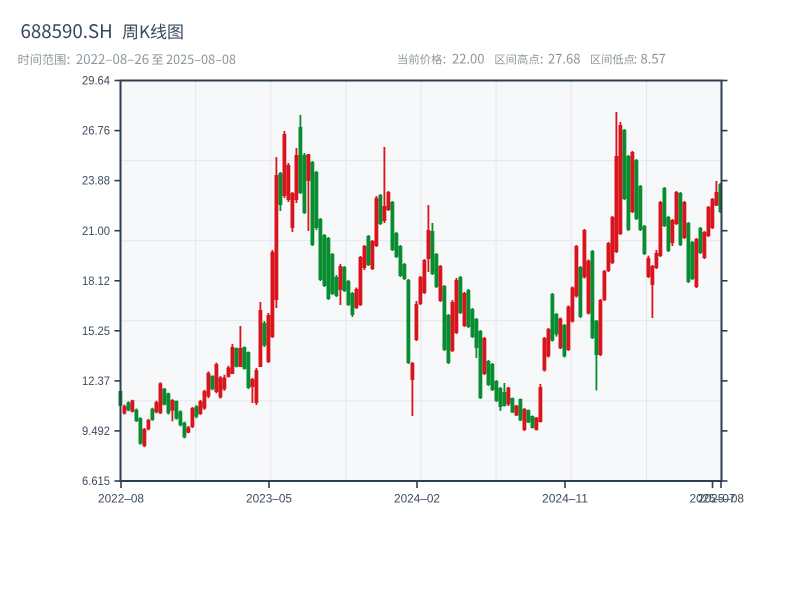 The width and height of the screenshot is (800, 600). What do you see at coordinates (96, 232) in the screenshot?
I see `svg-text: 21.00` at bounding box center [96, 232].